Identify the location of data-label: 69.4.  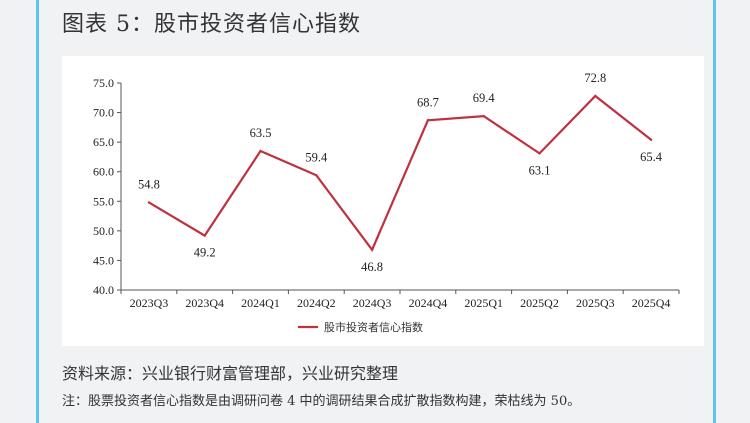
(484, 98).